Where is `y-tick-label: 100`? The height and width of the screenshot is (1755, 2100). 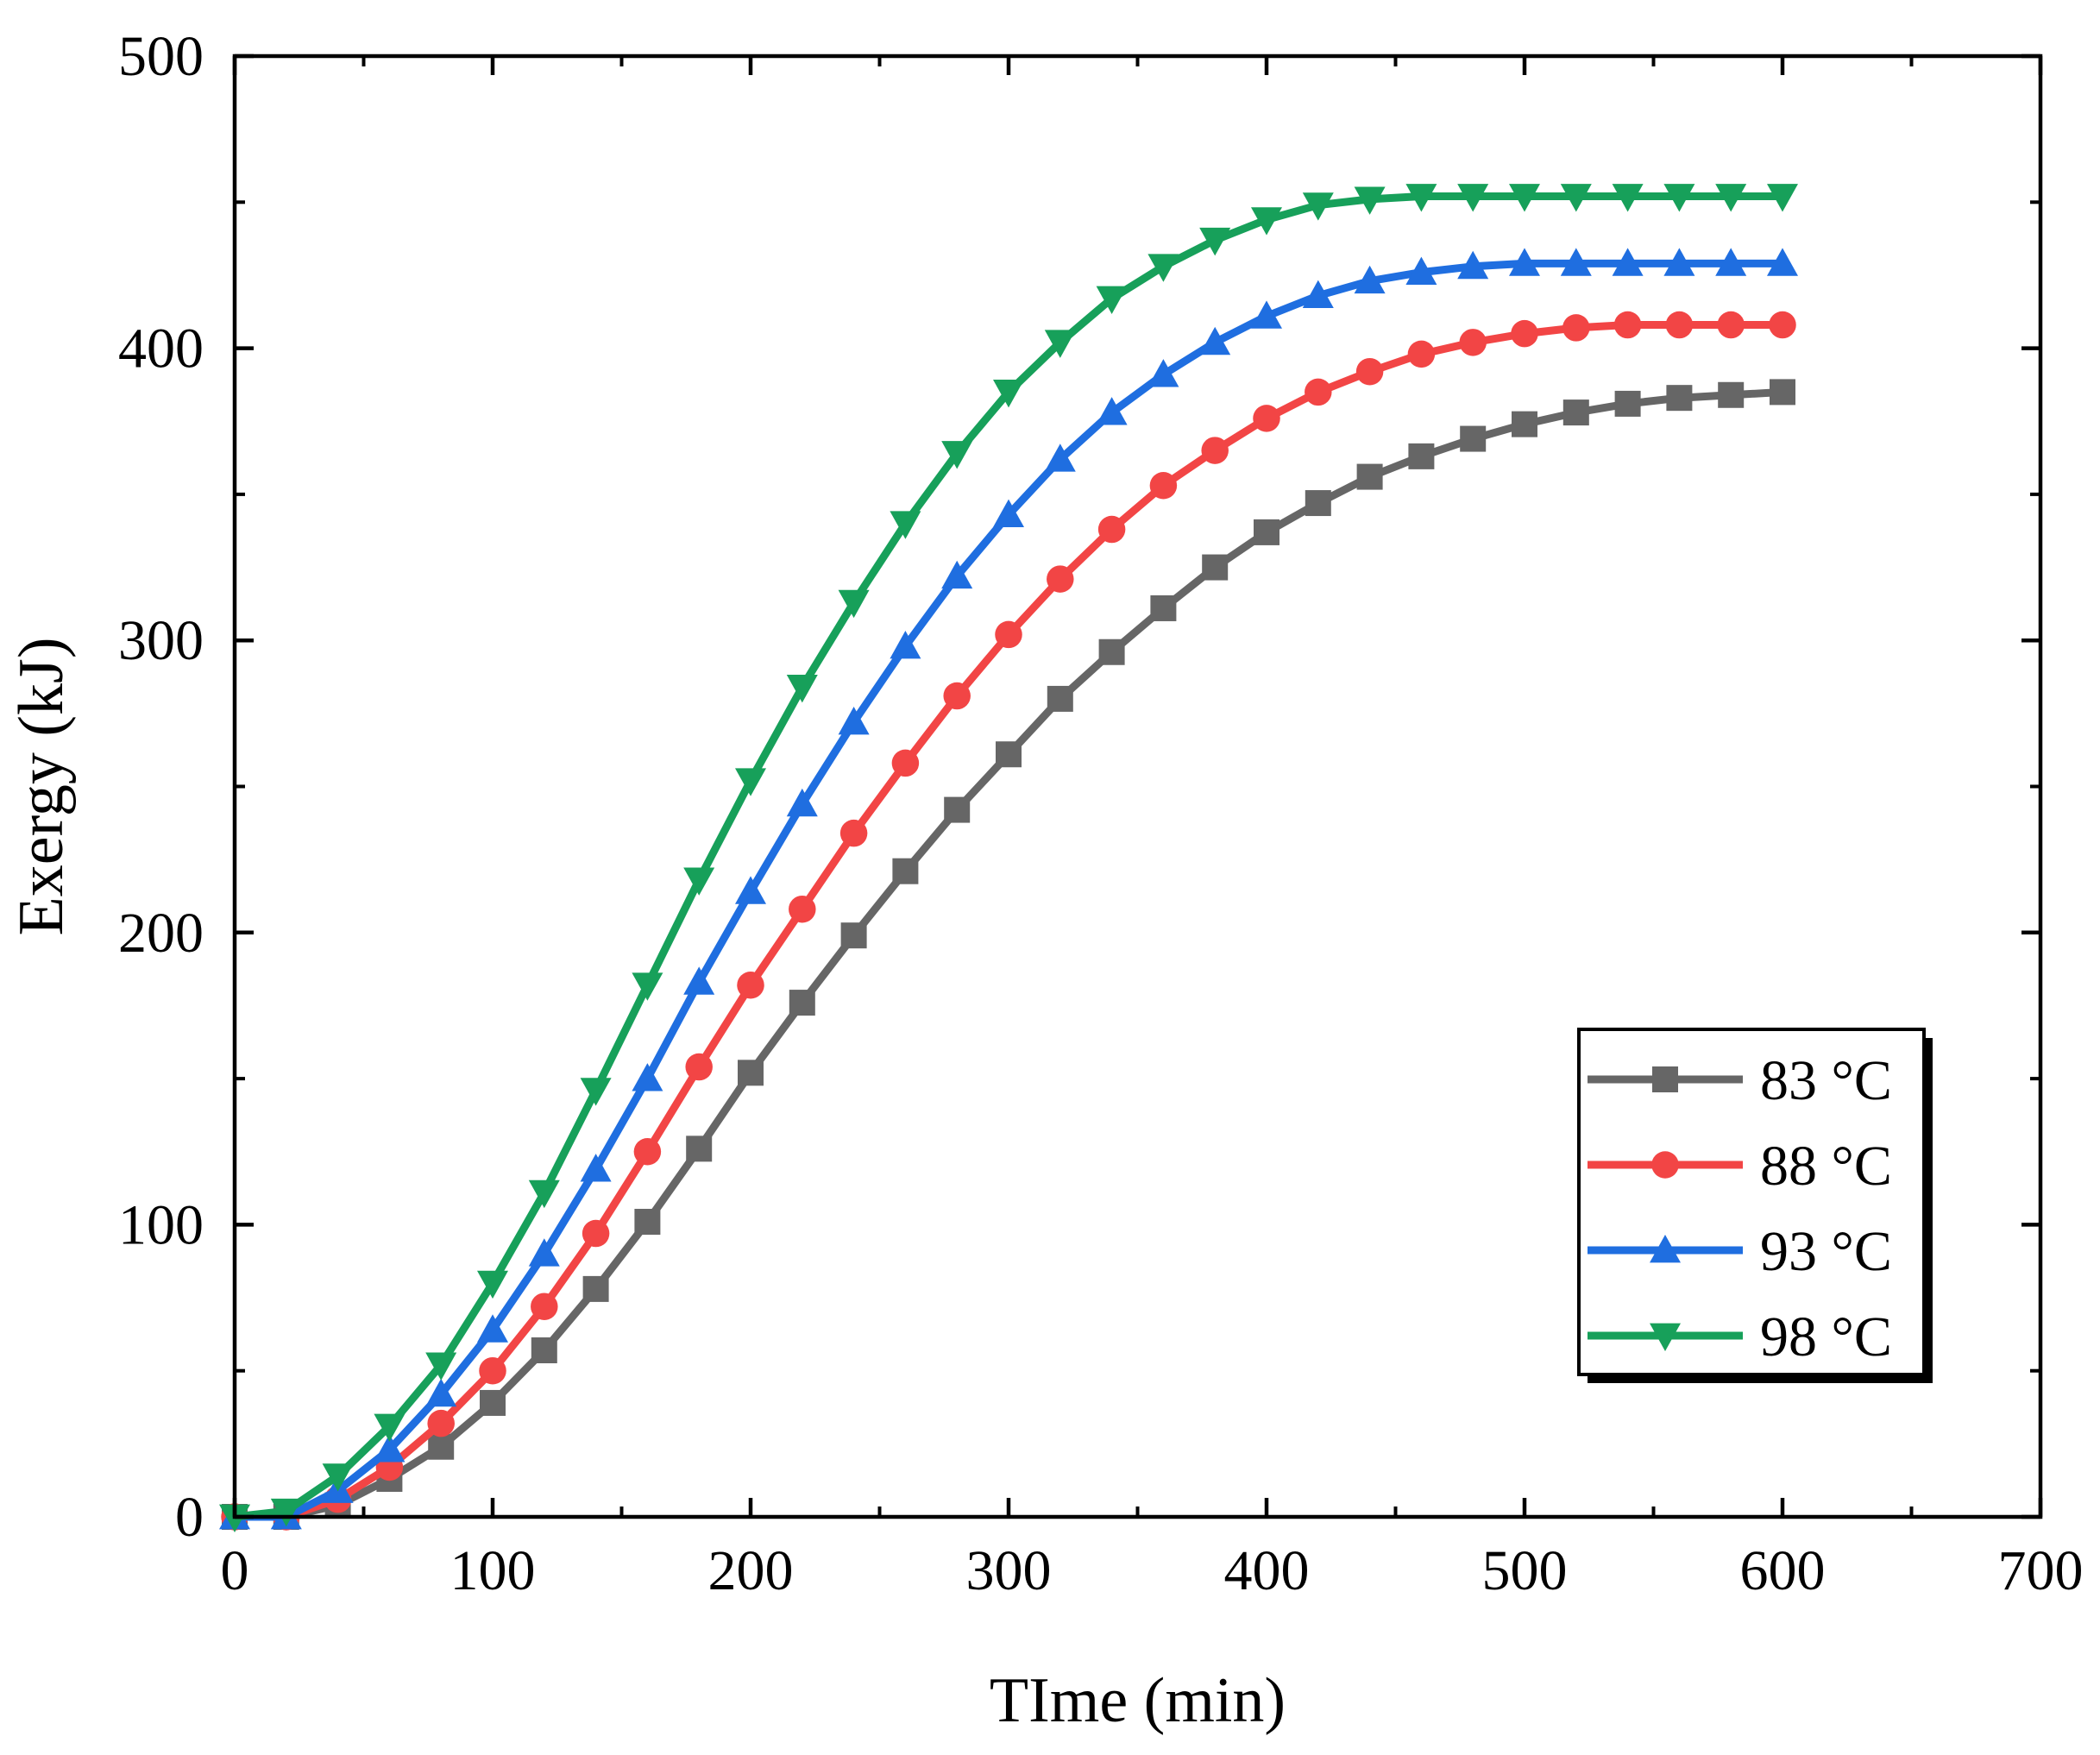
y-tick-label: 100 is located at coordinates (161, 1224).